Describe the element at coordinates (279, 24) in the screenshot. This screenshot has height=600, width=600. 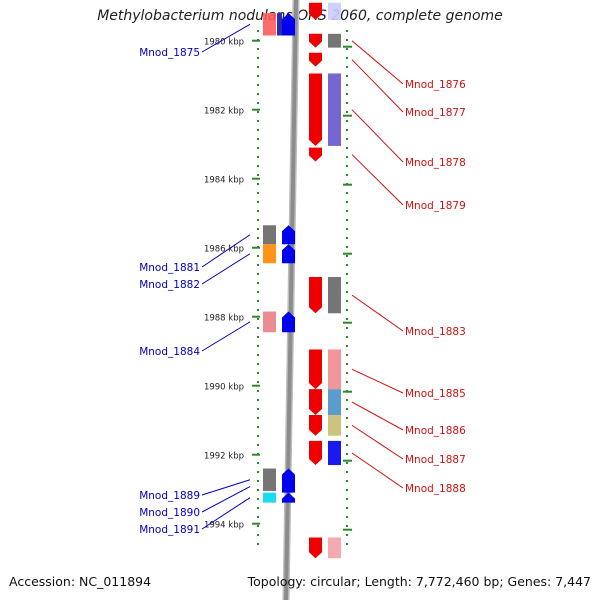
I see `cog-block-secondary` at that location.